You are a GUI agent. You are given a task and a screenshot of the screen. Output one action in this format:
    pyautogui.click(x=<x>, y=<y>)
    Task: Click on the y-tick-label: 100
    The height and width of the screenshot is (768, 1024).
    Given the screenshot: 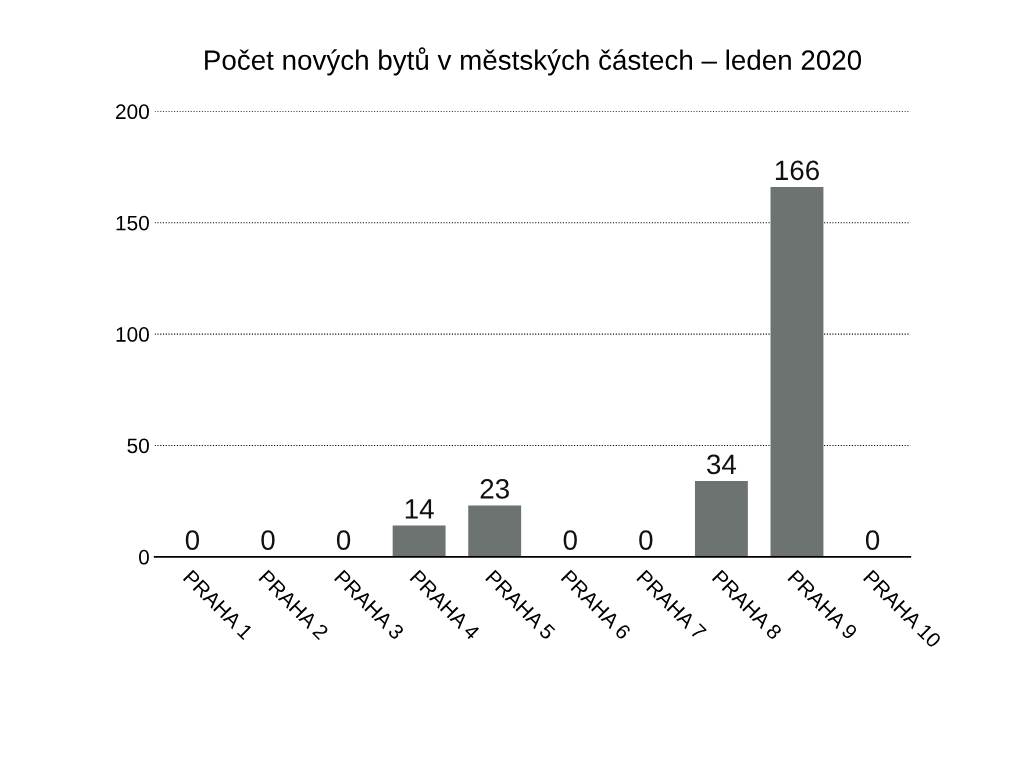 What is the action you would take?
    pyautogui.click(x=132, y=334)
    